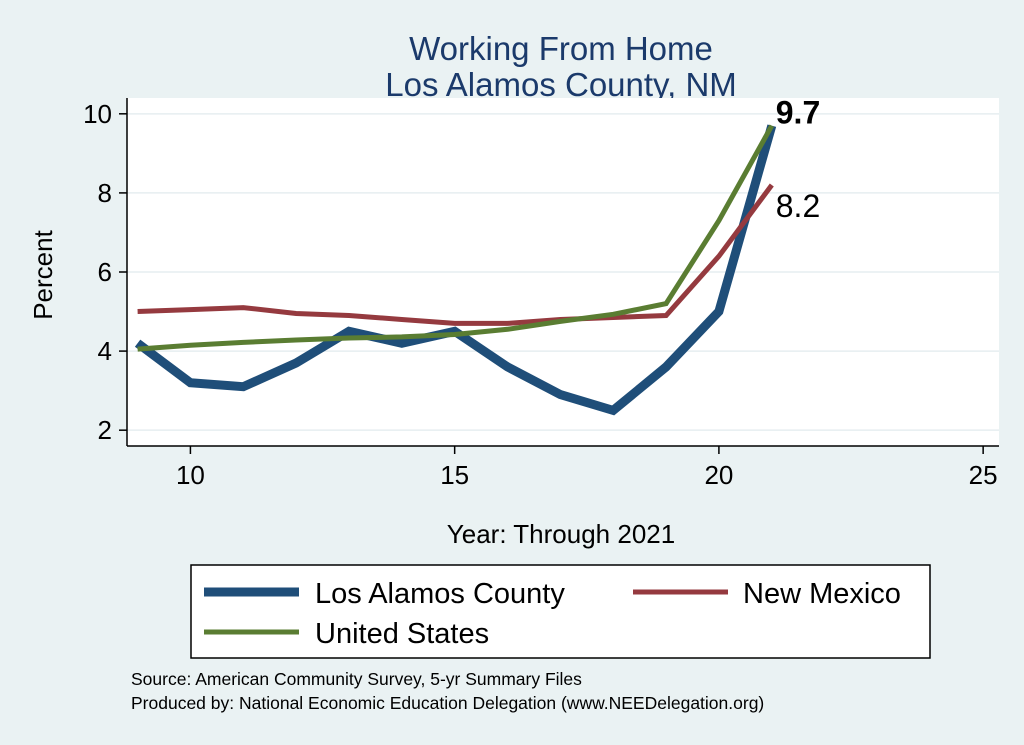 The width and height of the screenshot is (1024, 745). Describe the element at coordinates (105, 193) in the screenshot. I see `y-tick-label: 8` at that location.